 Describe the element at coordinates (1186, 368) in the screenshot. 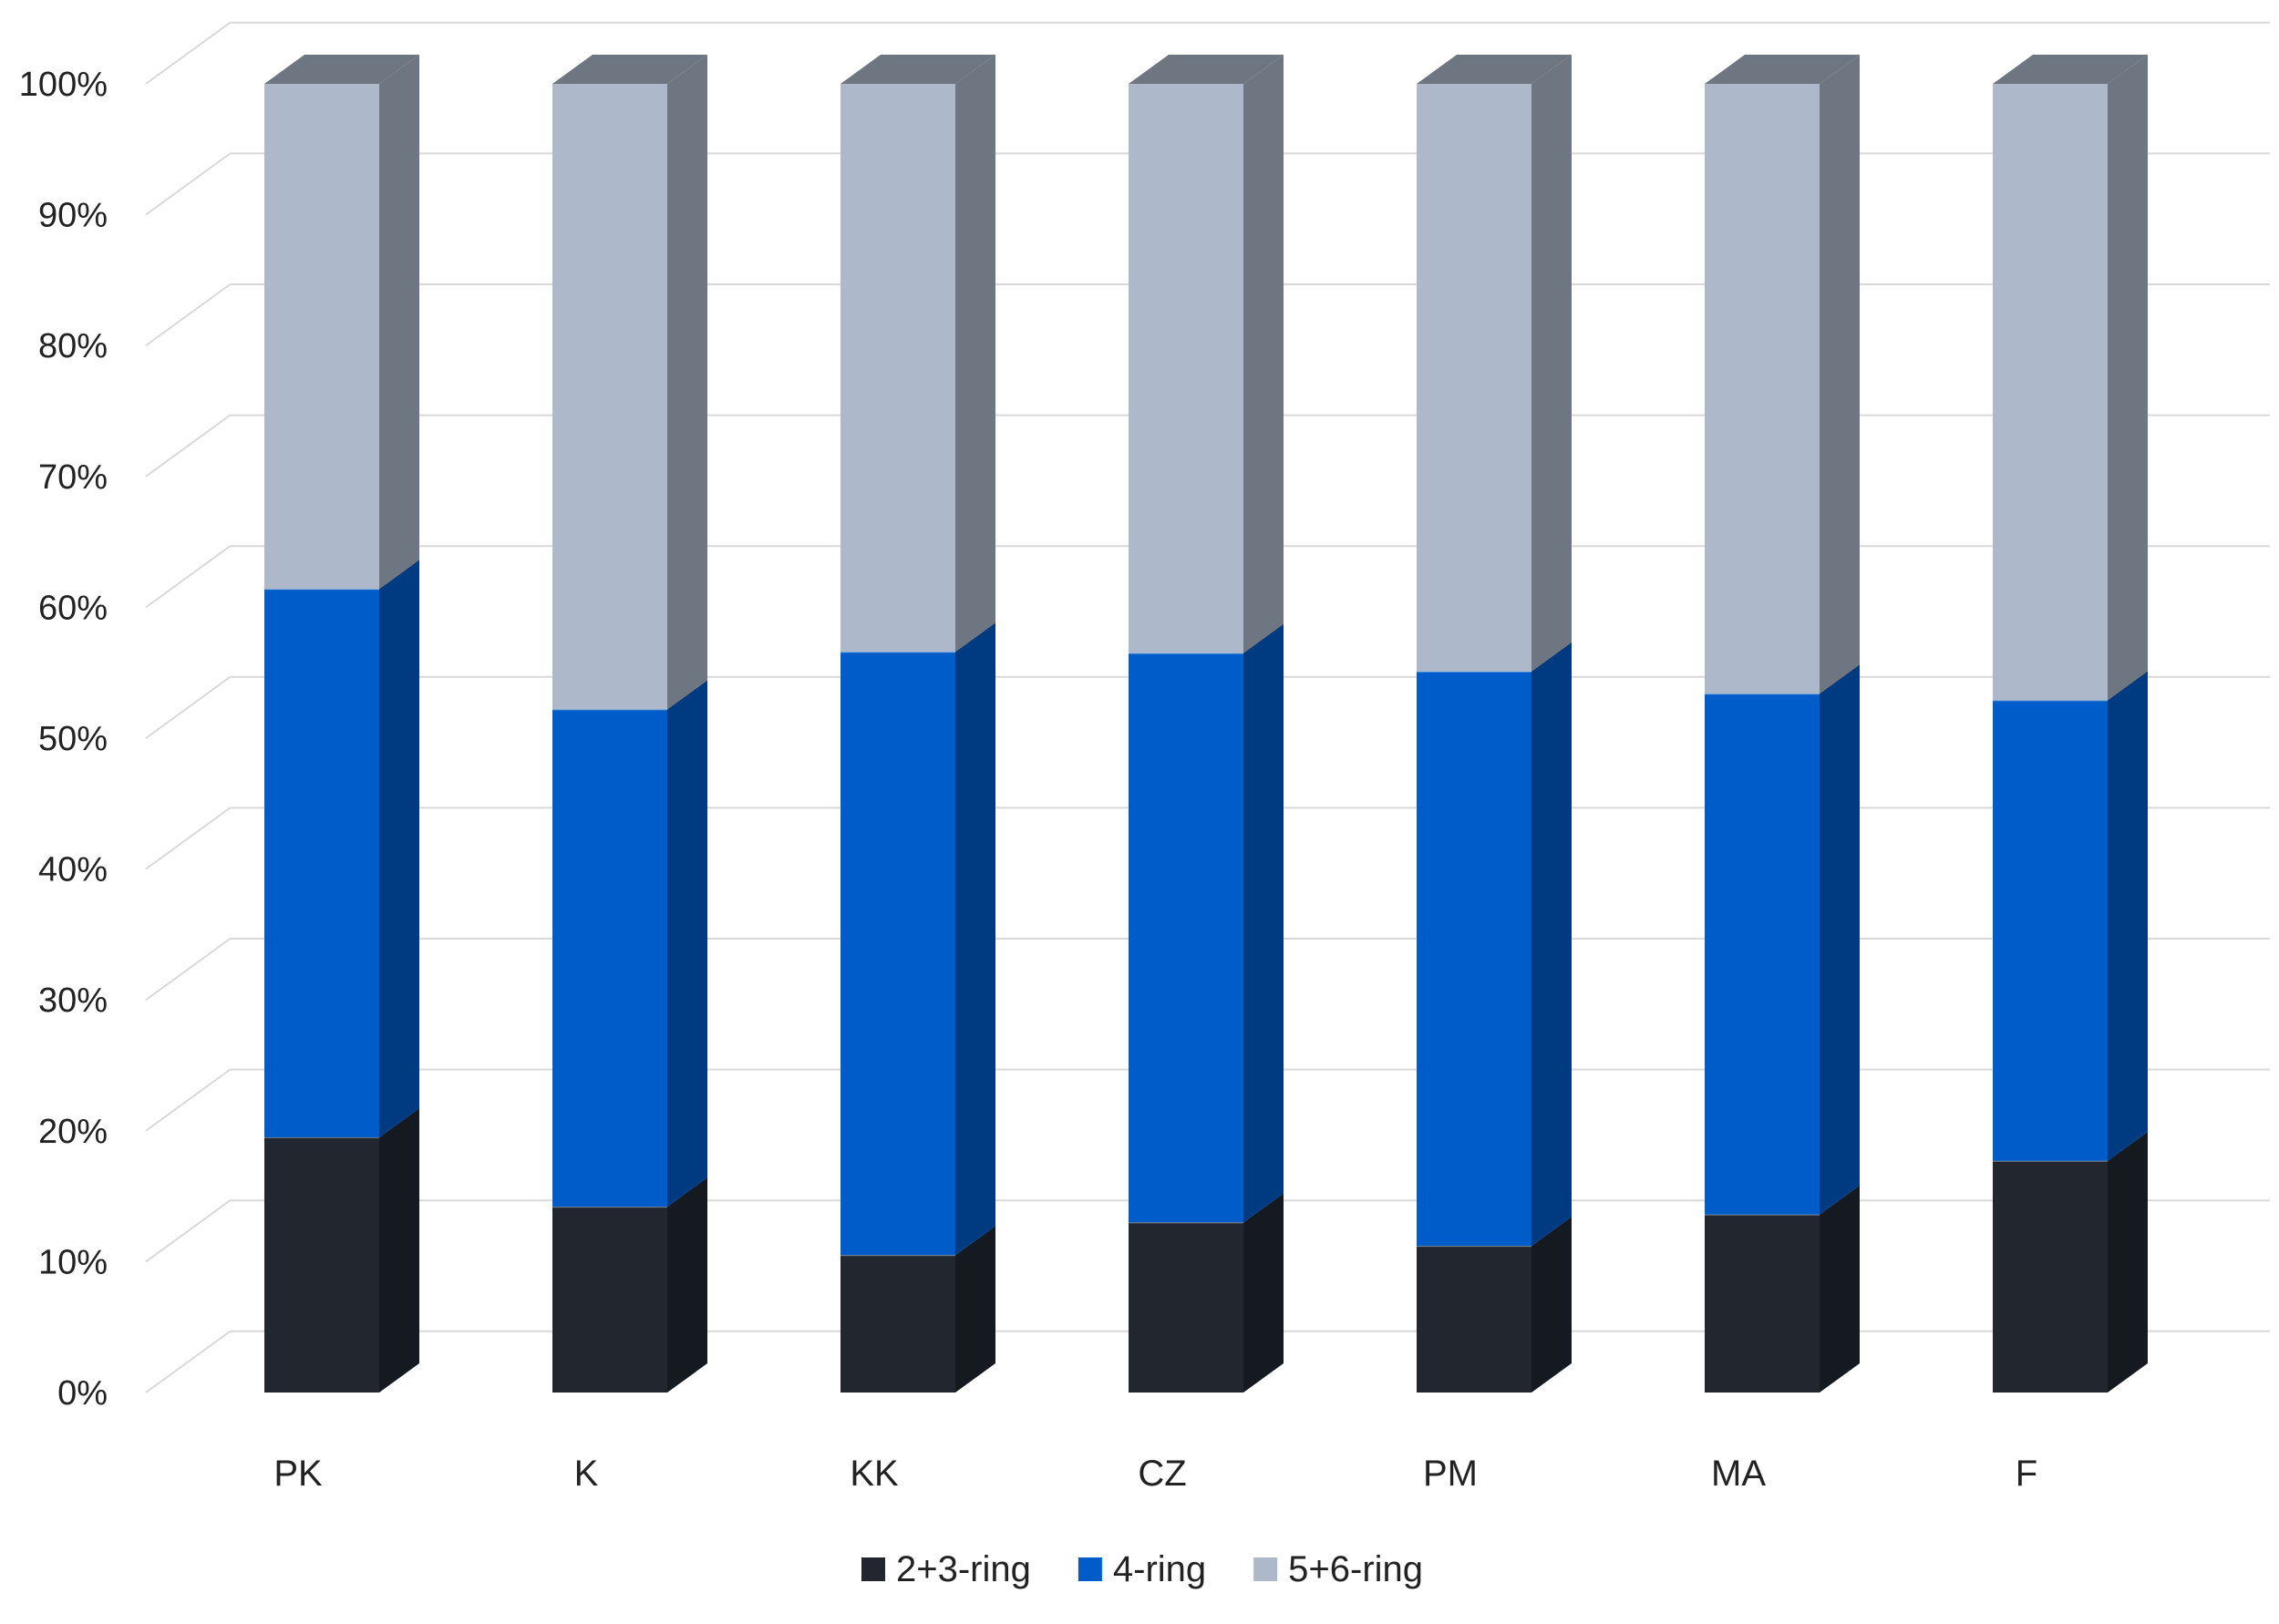

I see `bar-segment-cz-5-6-ring` at that location.